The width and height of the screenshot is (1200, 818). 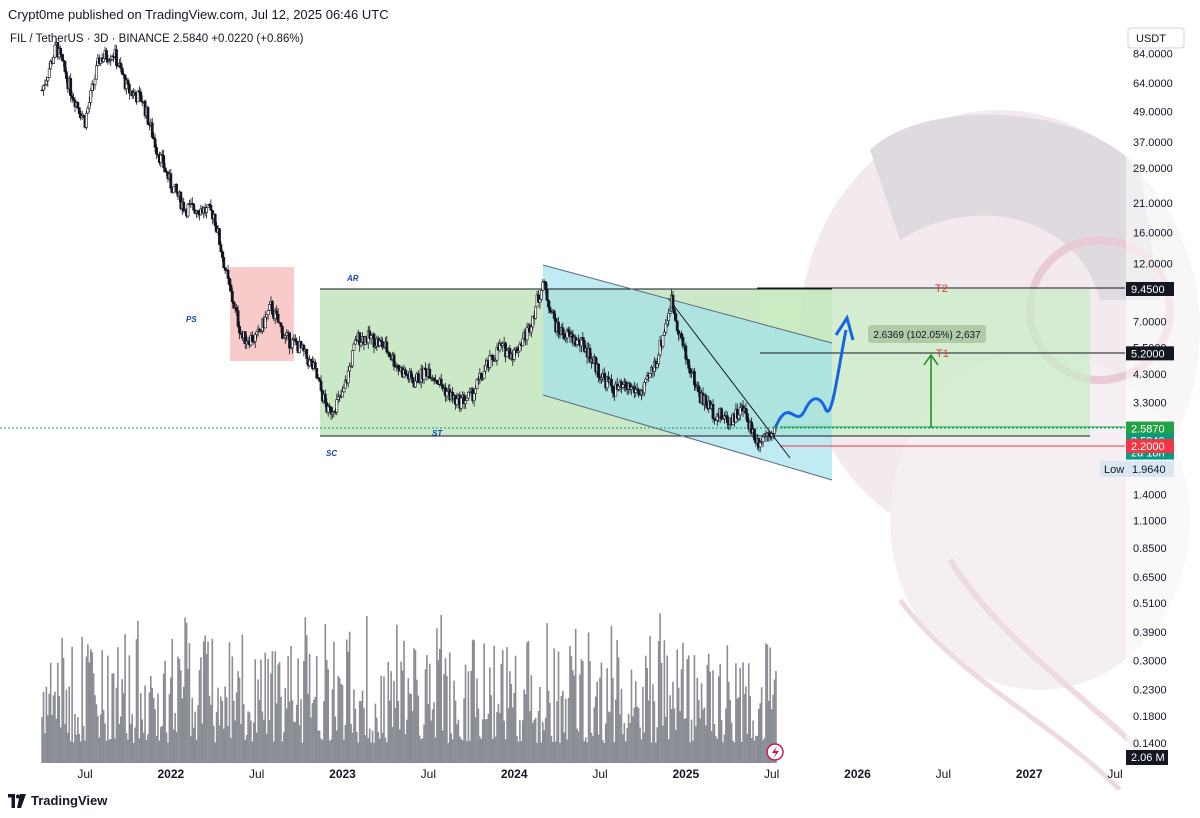 What do you see at coordinates (57, 800) in the screenshot?
I see `brand: TradingView` at bounding box center [57, 800].